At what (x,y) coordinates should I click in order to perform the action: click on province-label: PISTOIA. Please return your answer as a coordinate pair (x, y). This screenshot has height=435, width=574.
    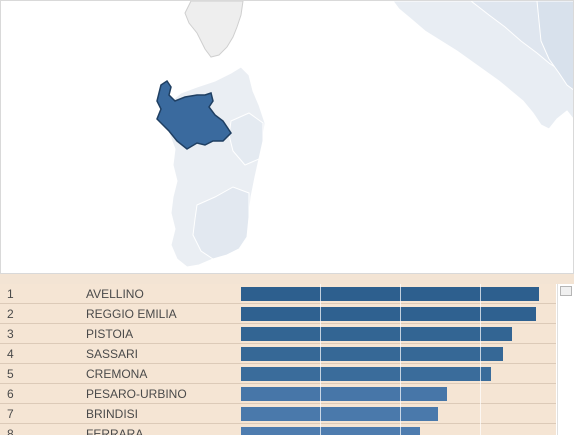
    Looking at the image, I should click on (110, 334).